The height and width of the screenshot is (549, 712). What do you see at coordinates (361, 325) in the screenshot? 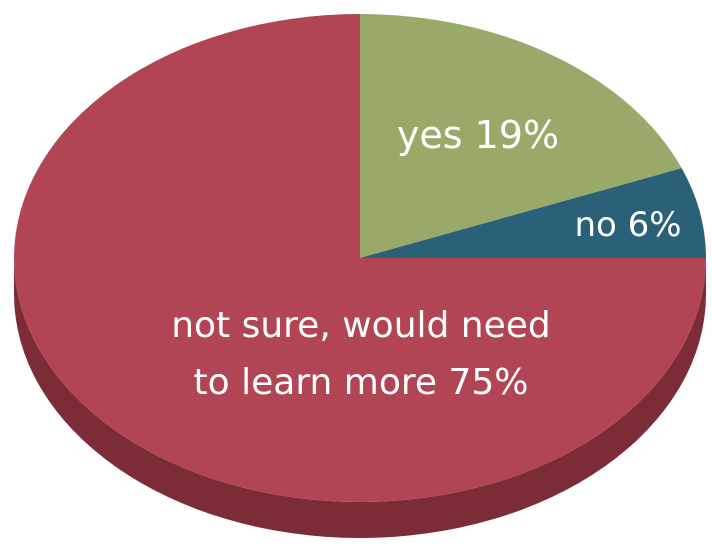
I see `slice-label-not-sure-line-1: not sure, would need` at bounding box center [361, 325].